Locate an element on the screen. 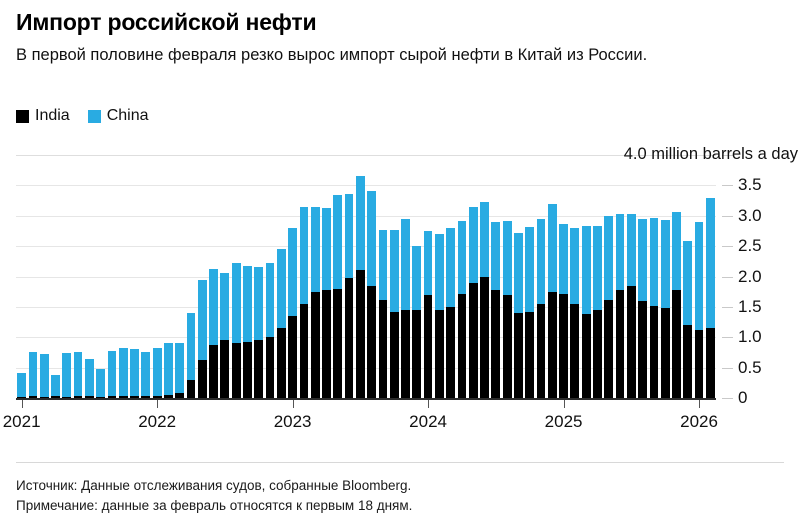  y-axis-tick-label: 3.0 is located at coordinates (750, 215).